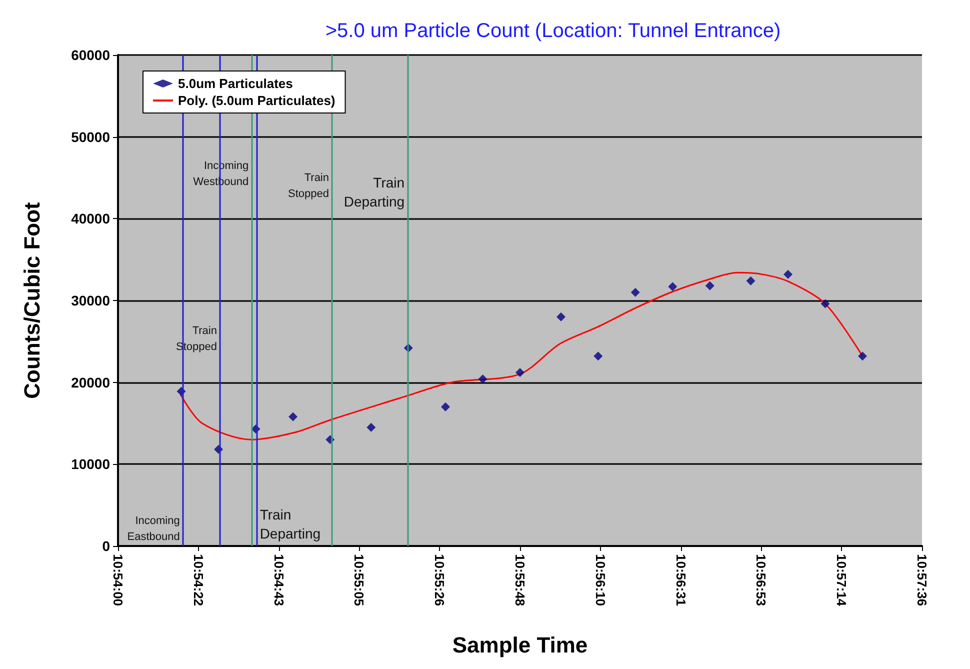 This screenshot has width=970, height=669. What do you see at coordinates (257, 100) in the screenshot?
I see `legend-label: Poly. (5.0um Particulates)` at bounding box center [257, 100].